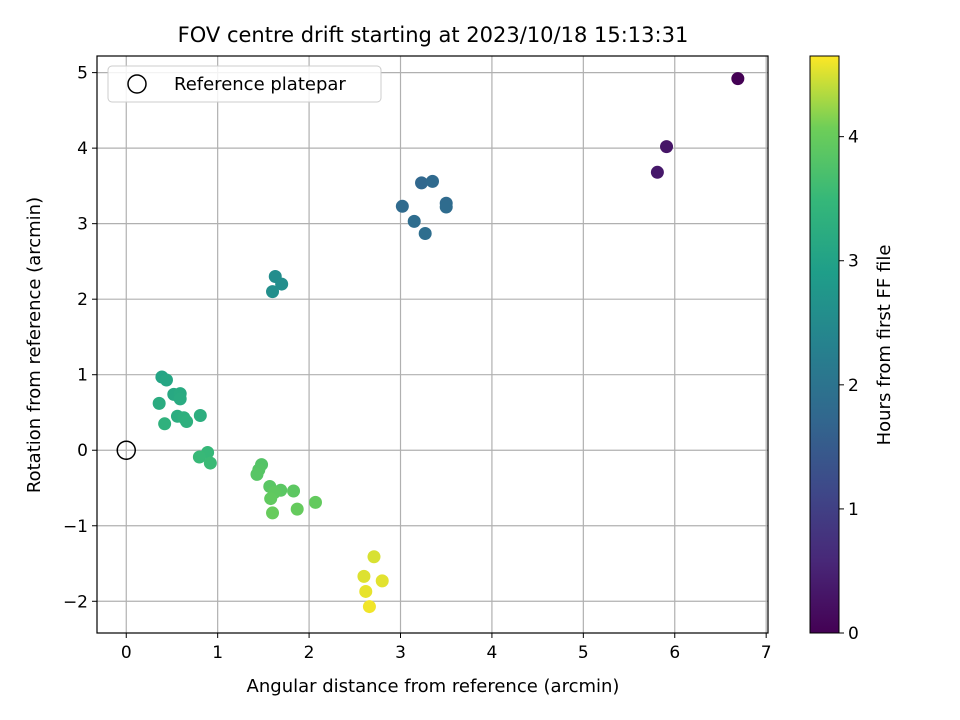  I want to click on x-axis-ticks: 0 1 2 3 4 5 6 7, so click(446, 648).